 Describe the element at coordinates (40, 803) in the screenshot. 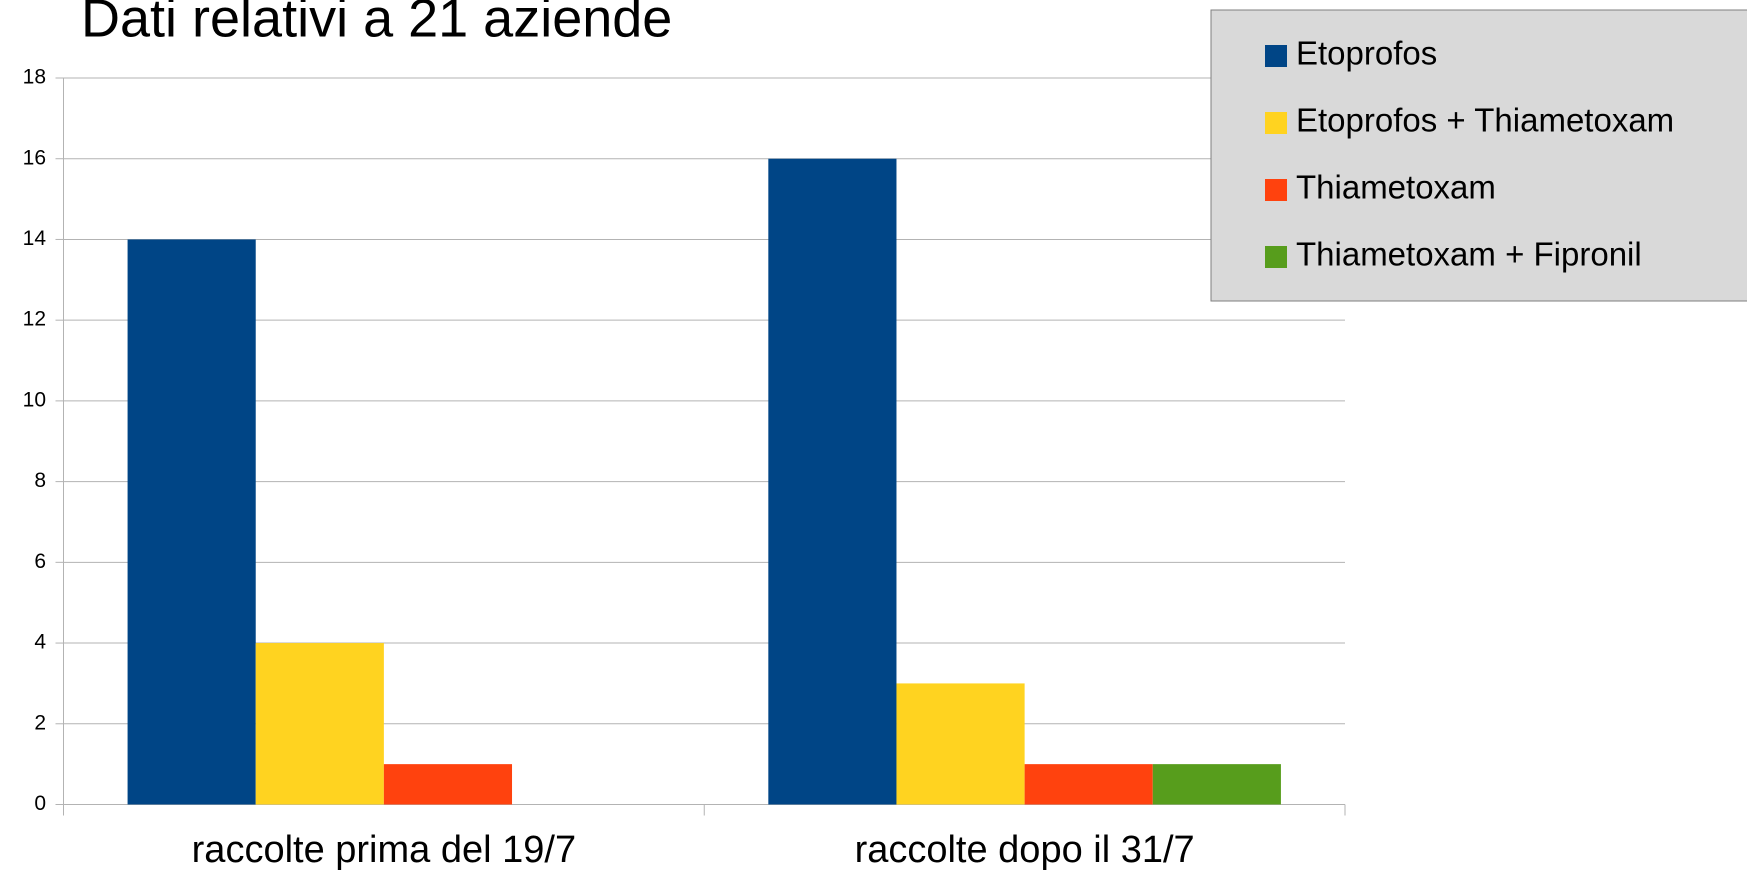

I see `y-tick-label: 0` at that location.